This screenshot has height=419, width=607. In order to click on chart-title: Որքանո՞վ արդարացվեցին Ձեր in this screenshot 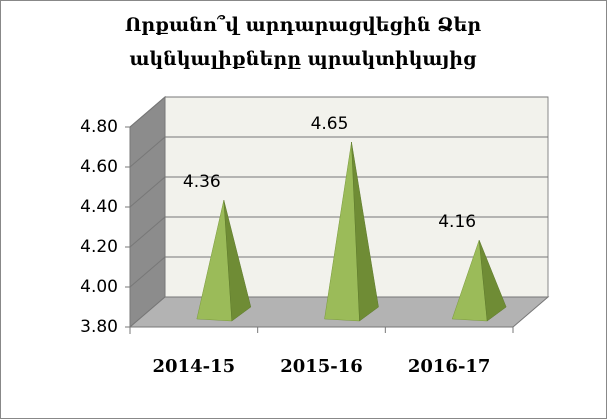, I will do `click(303, 25)`.